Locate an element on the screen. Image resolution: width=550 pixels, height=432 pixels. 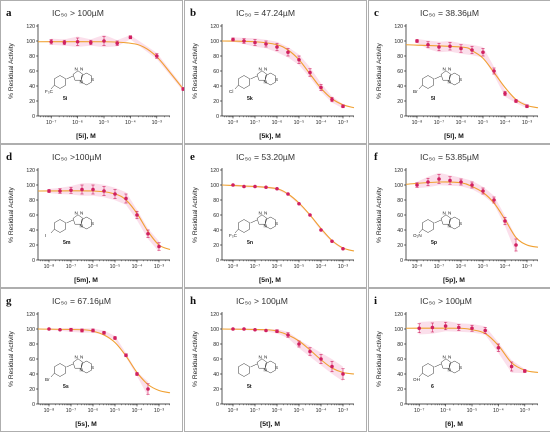
y-tick-label: 60 is located at coordinates (216, 72).